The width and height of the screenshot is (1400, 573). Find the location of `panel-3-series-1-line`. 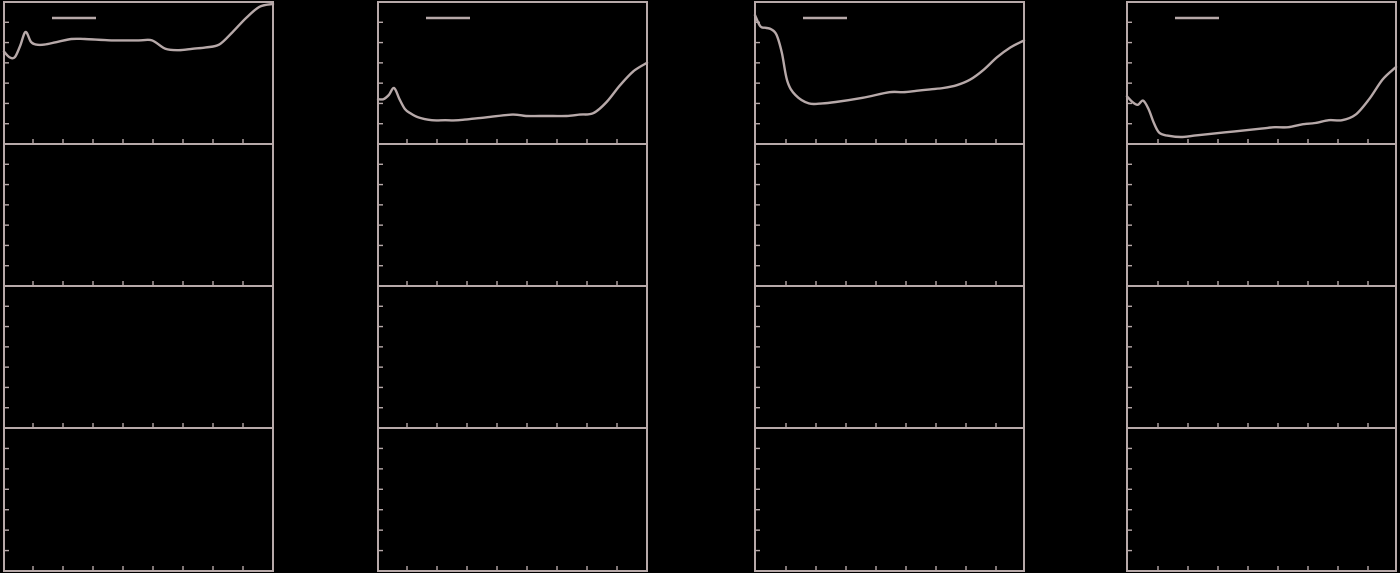

panel-3-series-1-line is located at coordinates (889, 60).